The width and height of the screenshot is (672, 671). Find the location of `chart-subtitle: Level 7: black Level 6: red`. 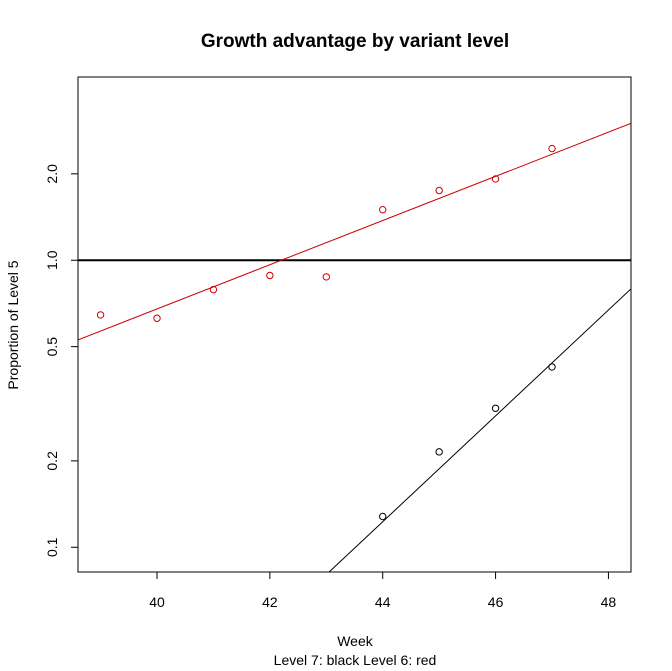

chart-subtitle: Level 7: black Level 6: red is located at coordinates (355, 660).